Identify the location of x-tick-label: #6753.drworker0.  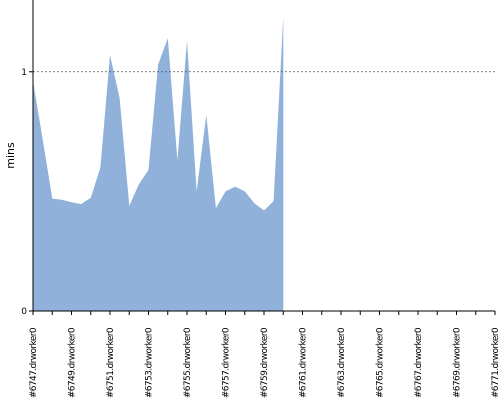
(150, 362).